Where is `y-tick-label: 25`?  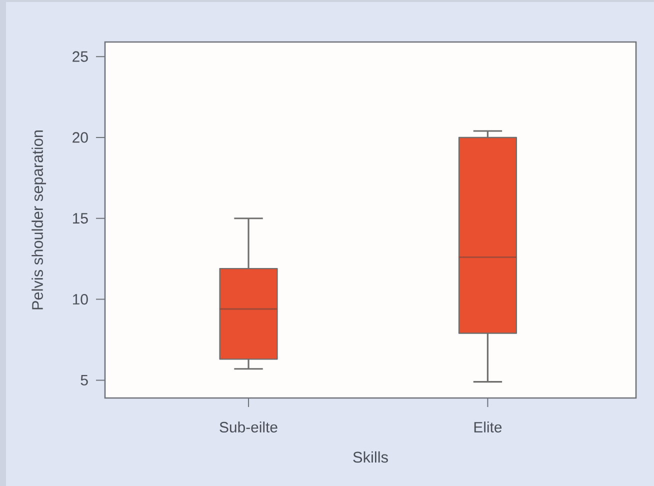
y-tick-label: 25 is located at coordinates (80, 56).